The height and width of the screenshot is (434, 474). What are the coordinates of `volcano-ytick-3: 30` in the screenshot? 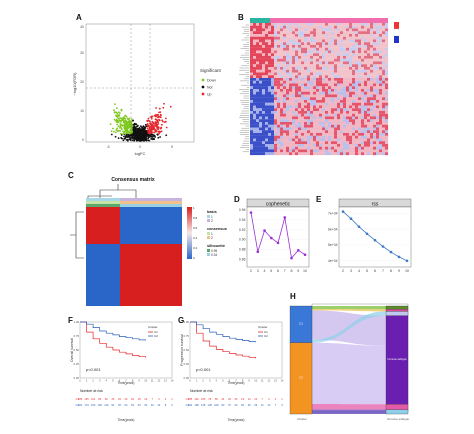 It's located at (82, 53).